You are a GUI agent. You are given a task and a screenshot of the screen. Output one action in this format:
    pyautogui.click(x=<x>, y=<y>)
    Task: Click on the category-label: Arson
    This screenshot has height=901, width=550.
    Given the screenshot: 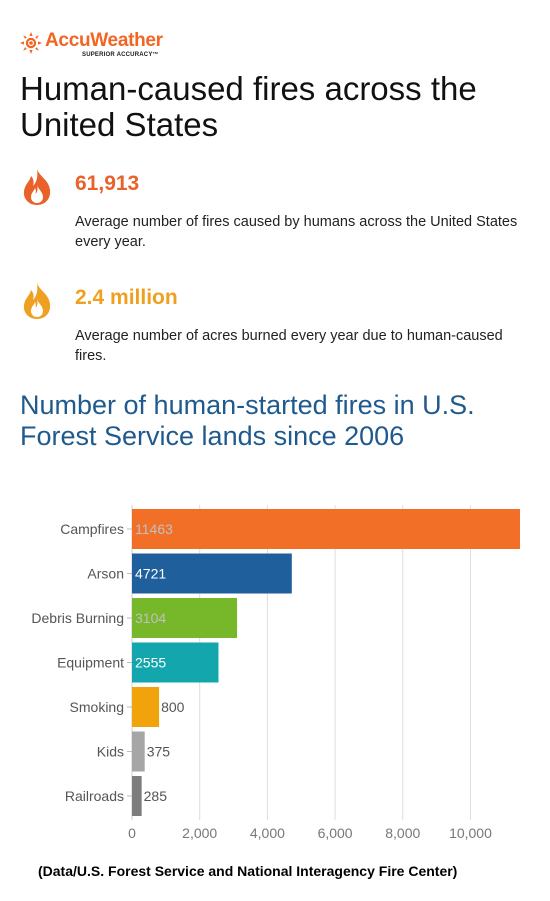 What is the action you would take?
    pyautogui.click(x=105, y=574)
    